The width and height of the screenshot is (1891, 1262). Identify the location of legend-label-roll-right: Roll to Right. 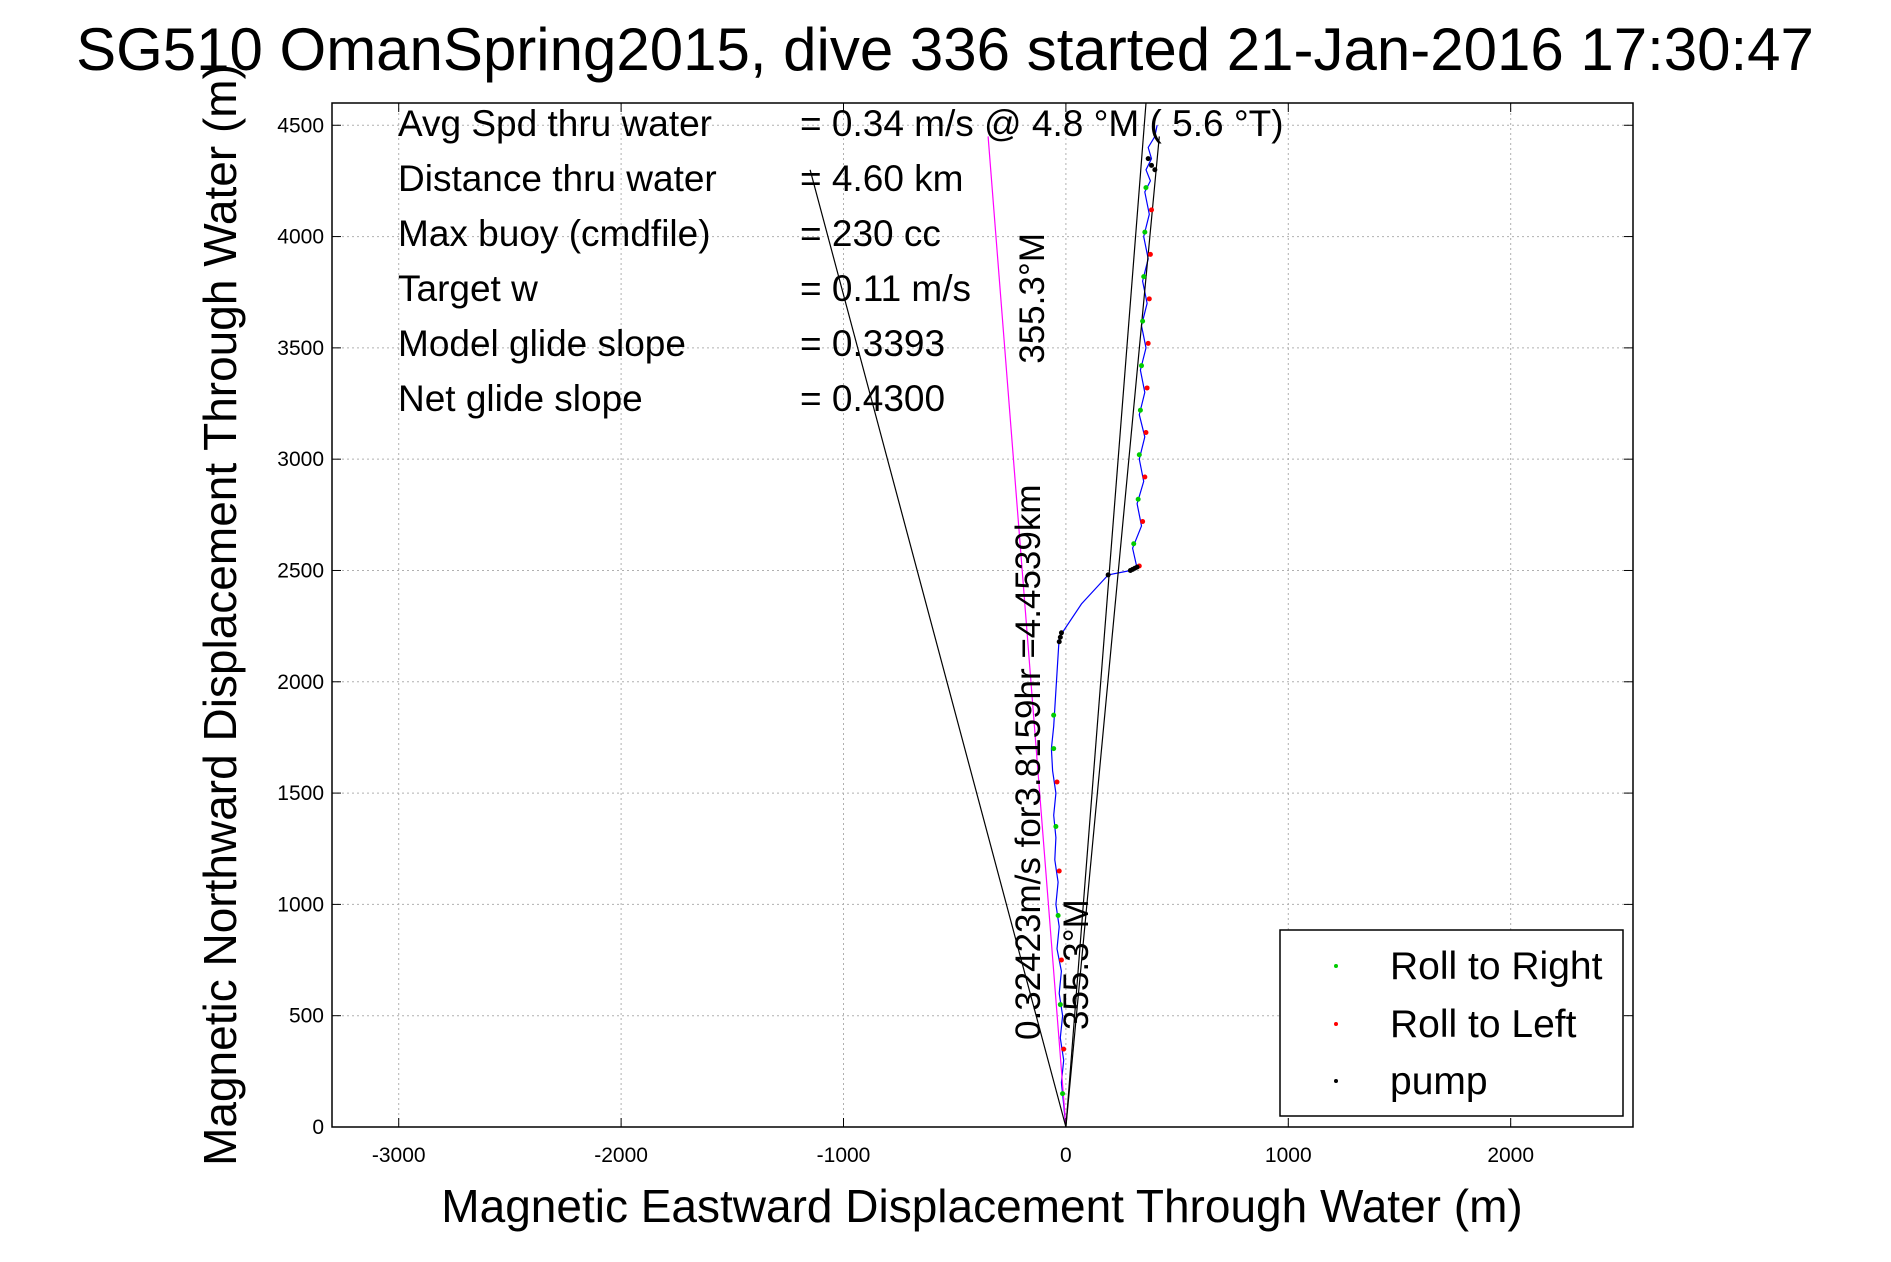
(1496, 966).